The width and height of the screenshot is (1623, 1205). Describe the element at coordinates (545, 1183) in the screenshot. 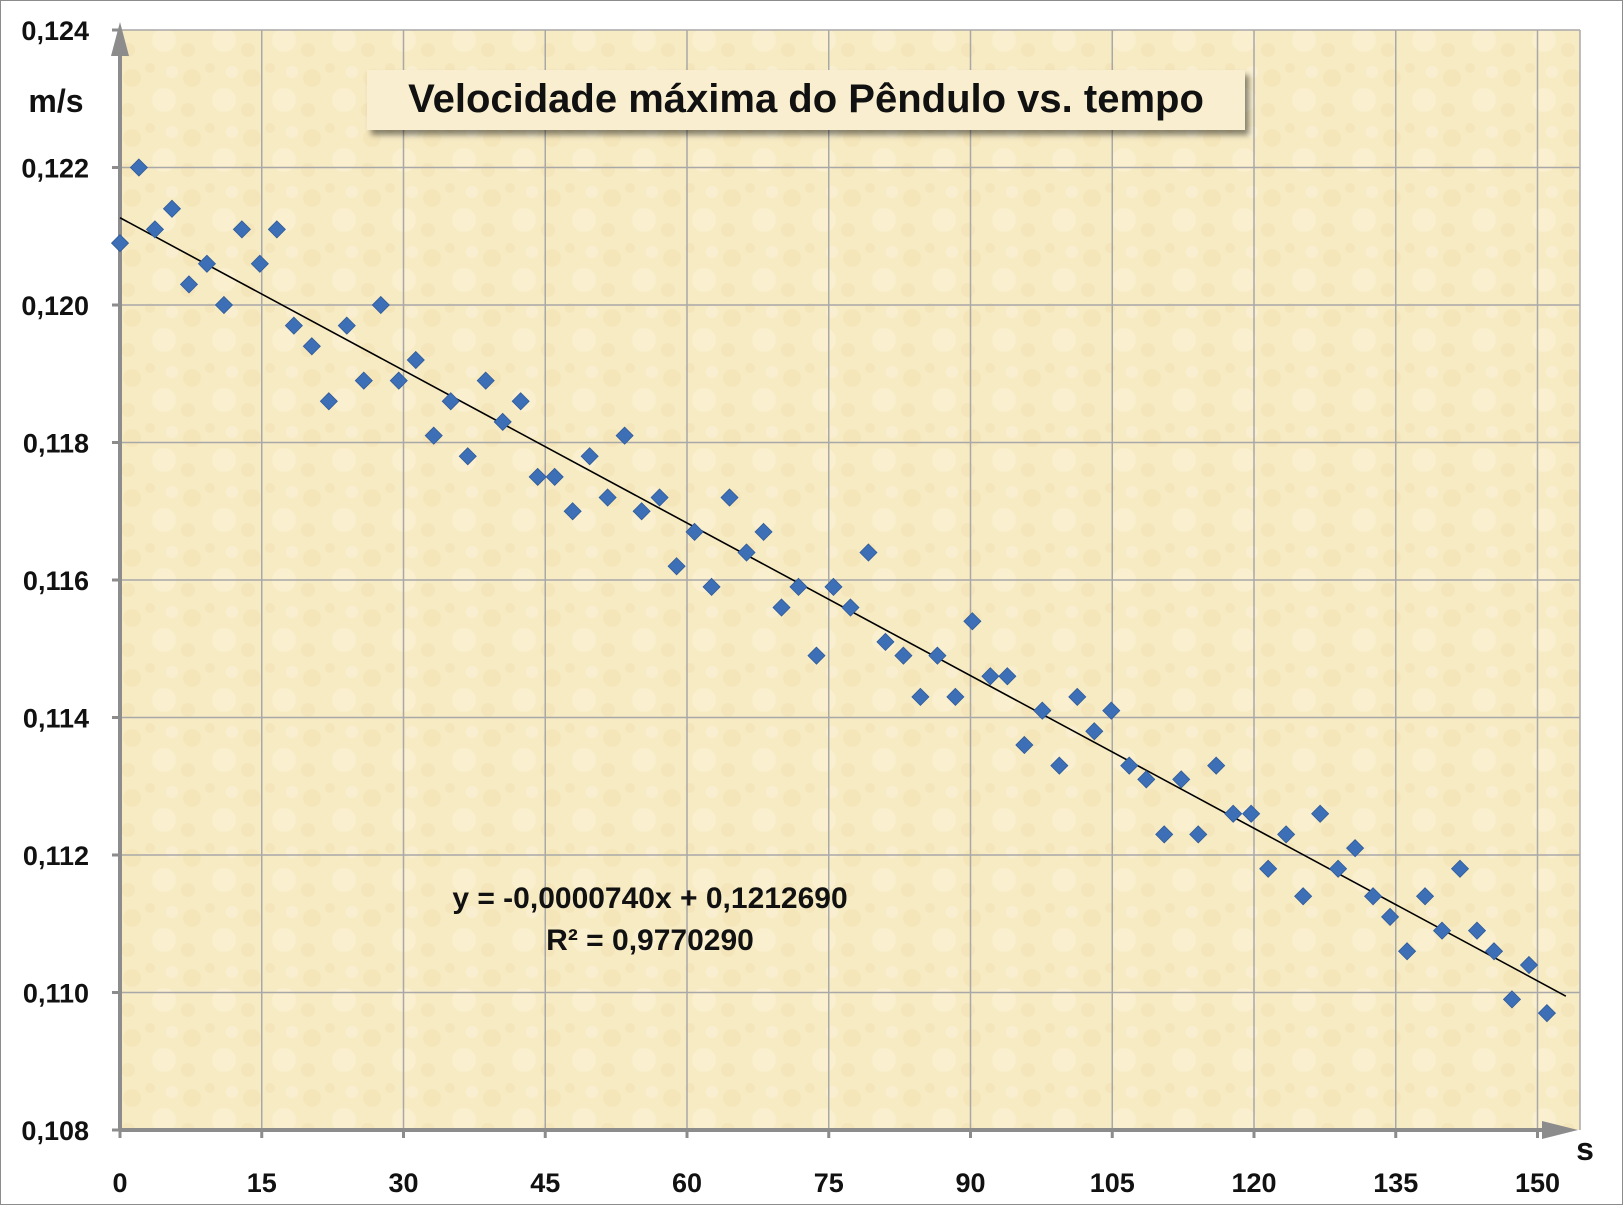

I see `x-tick-label: 45` at that location.